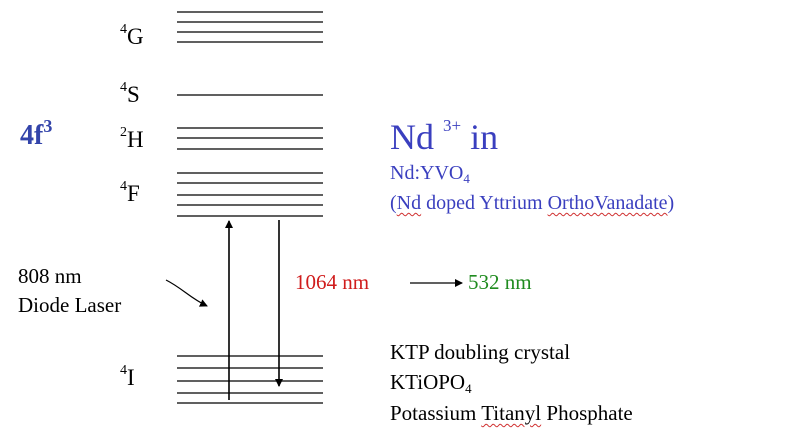 The height and width of the screenshot is (438, 803). I want to click on doubled-wavelength: 532 nm, so click(500, 282).